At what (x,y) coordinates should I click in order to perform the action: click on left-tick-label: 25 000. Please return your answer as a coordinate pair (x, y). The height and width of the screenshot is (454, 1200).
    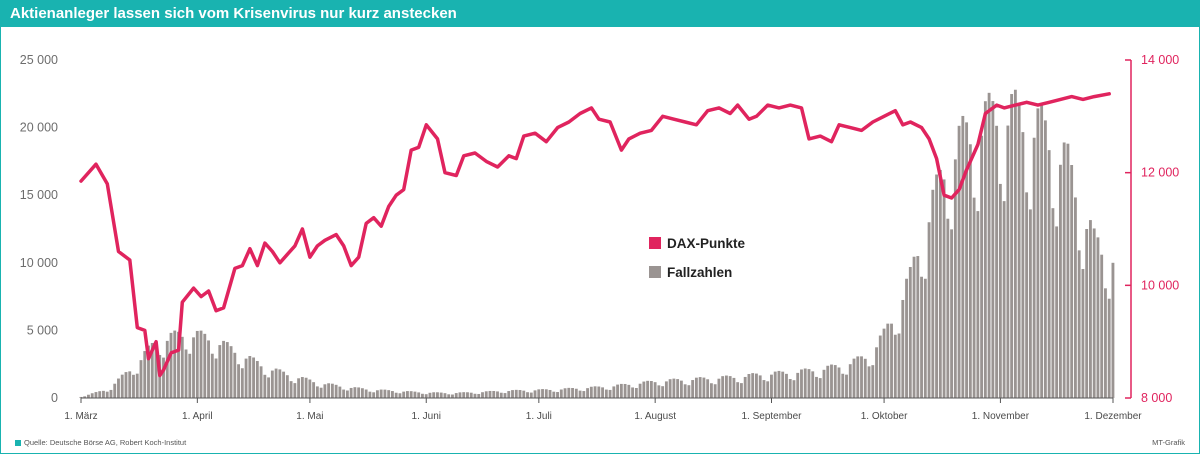
    Looking at the image, I should click on (39, 60).